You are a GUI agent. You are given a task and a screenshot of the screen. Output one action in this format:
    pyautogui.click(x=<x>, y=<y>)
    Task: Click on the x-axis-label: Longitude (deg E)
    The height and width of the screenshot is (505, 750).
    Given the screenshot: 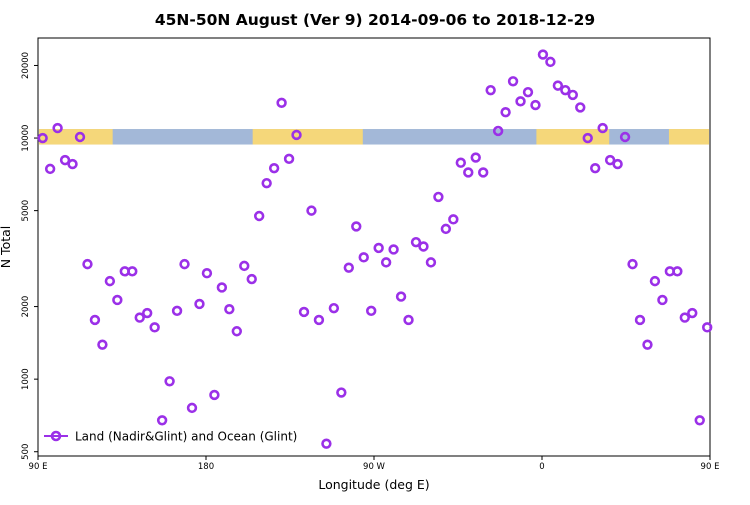 What is the action you would take?
    pyautogui.click(x=373, y=484)
    